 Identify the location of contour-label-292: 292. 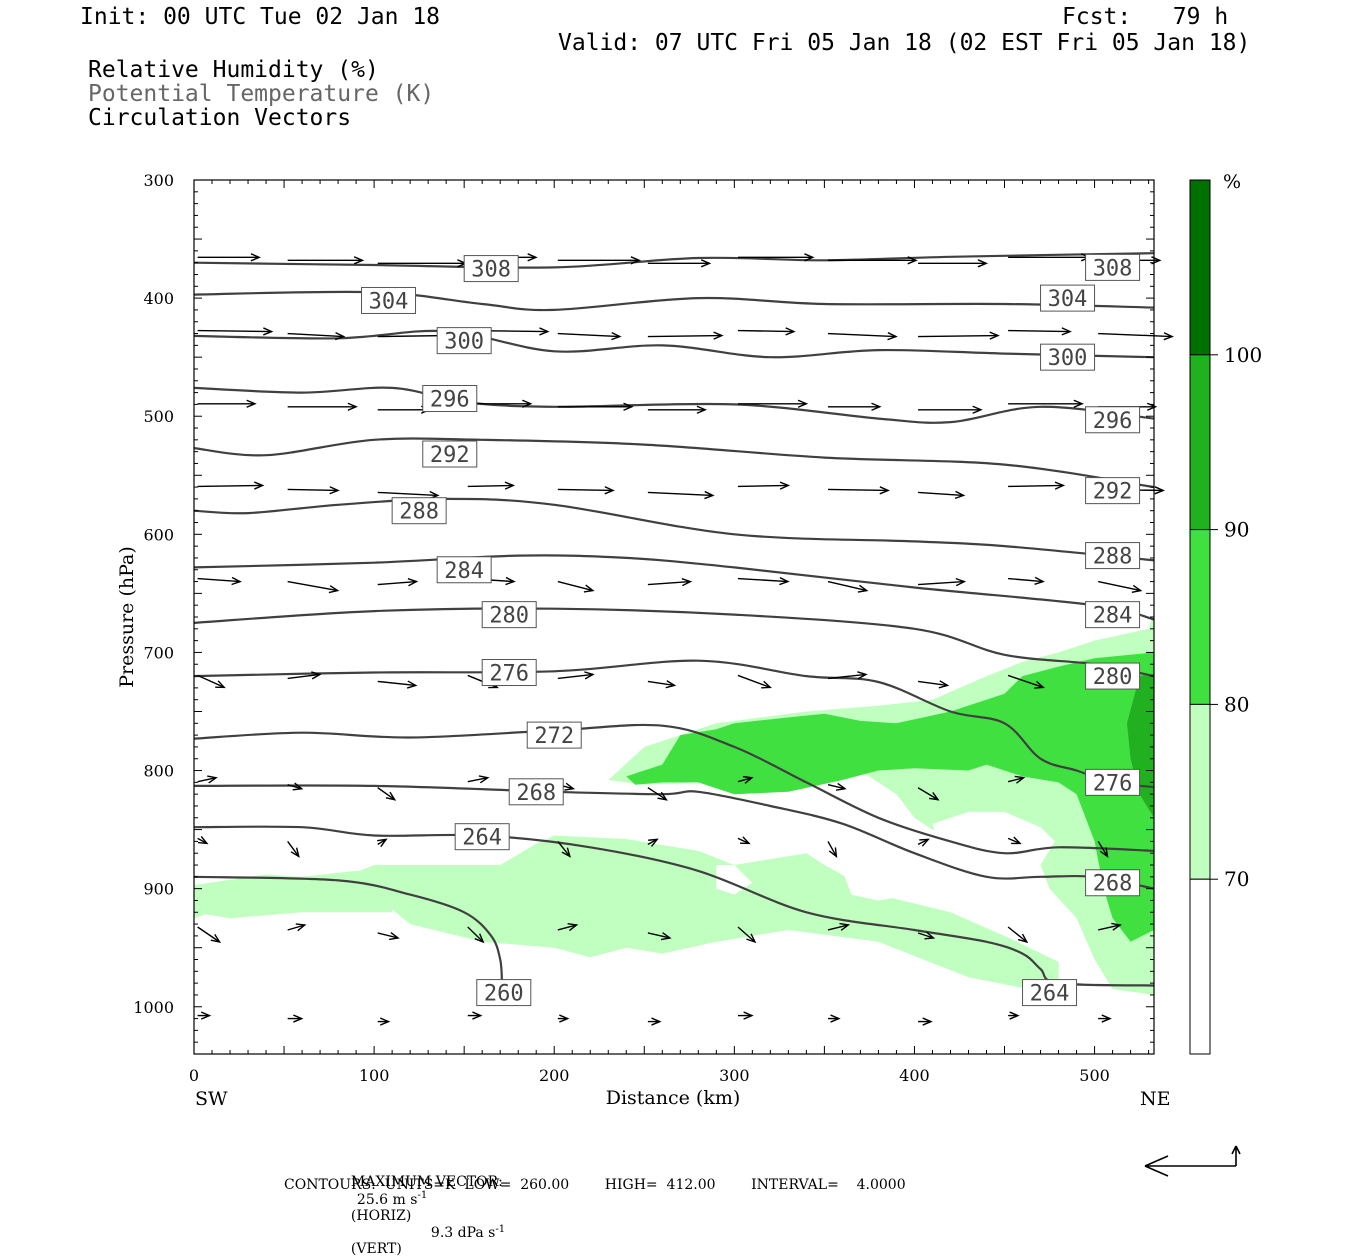
(450, 454).